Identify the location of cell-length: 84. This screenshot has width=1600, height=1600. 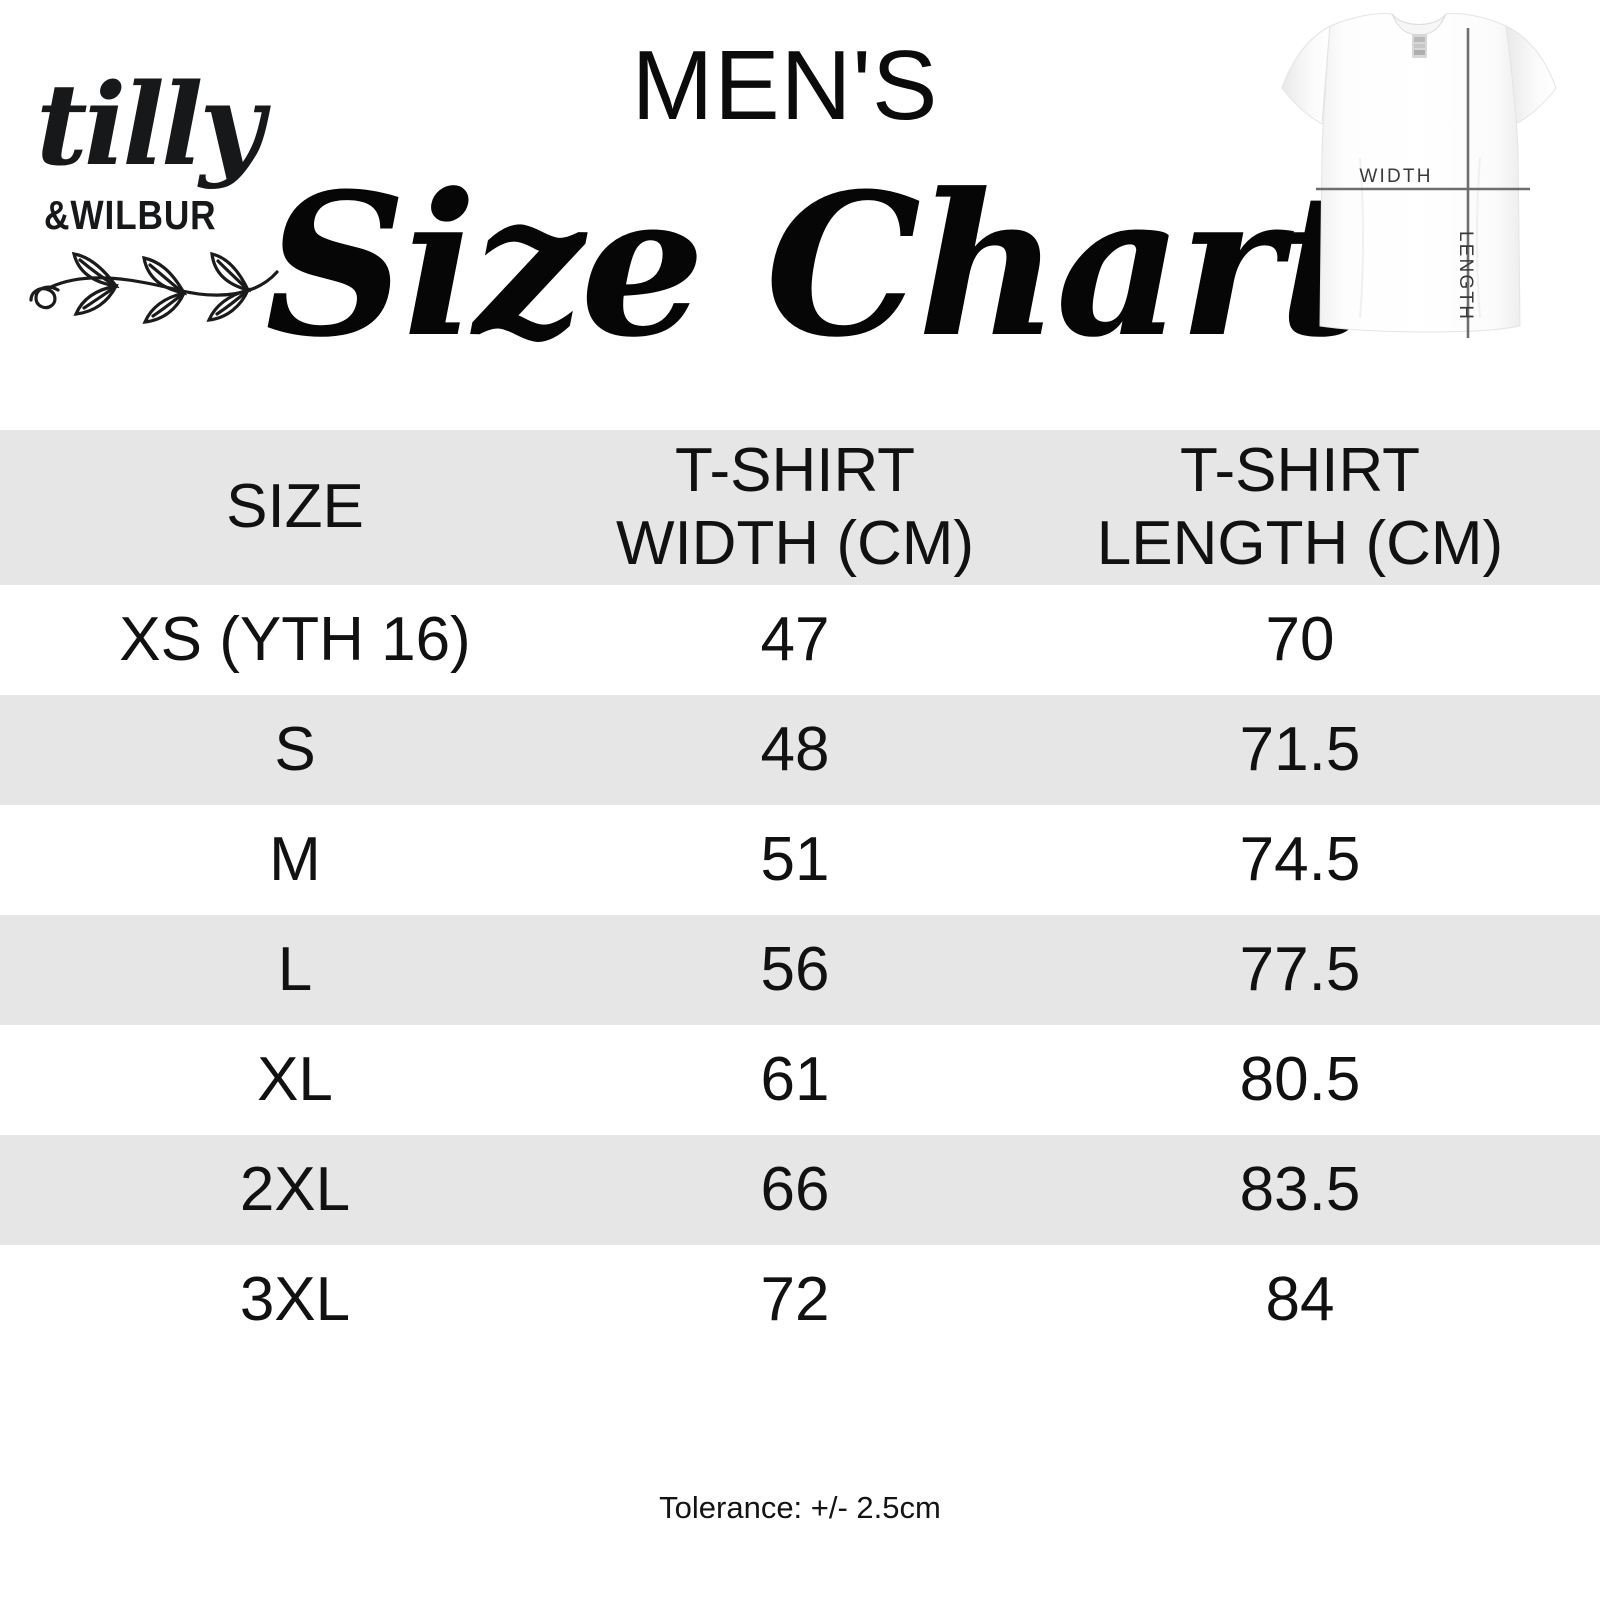
(1300, 1299).